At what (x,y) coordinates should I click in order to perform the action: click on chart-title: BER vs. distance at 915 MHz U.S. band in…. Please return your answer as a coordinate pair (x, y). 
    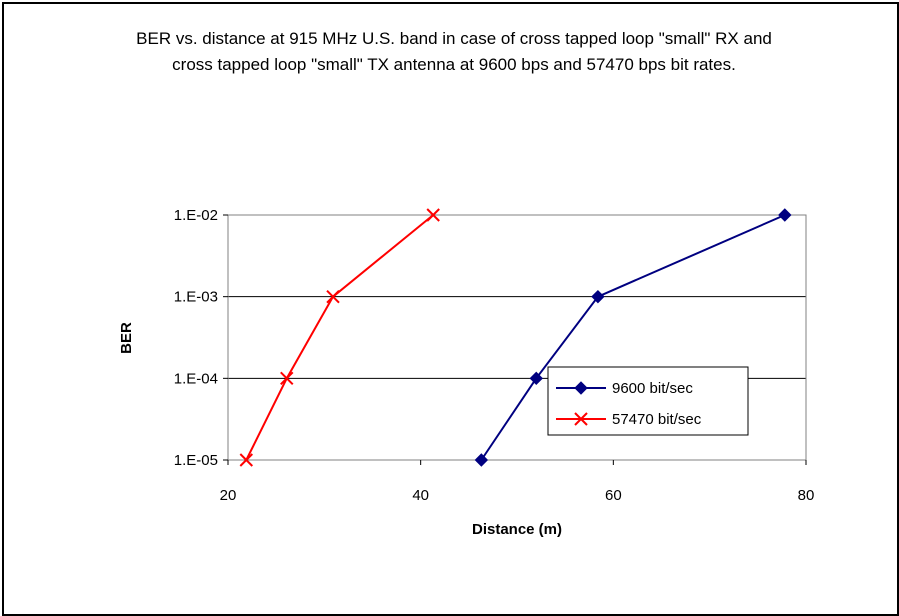
    Looking at the image, I should click on (454, 51).